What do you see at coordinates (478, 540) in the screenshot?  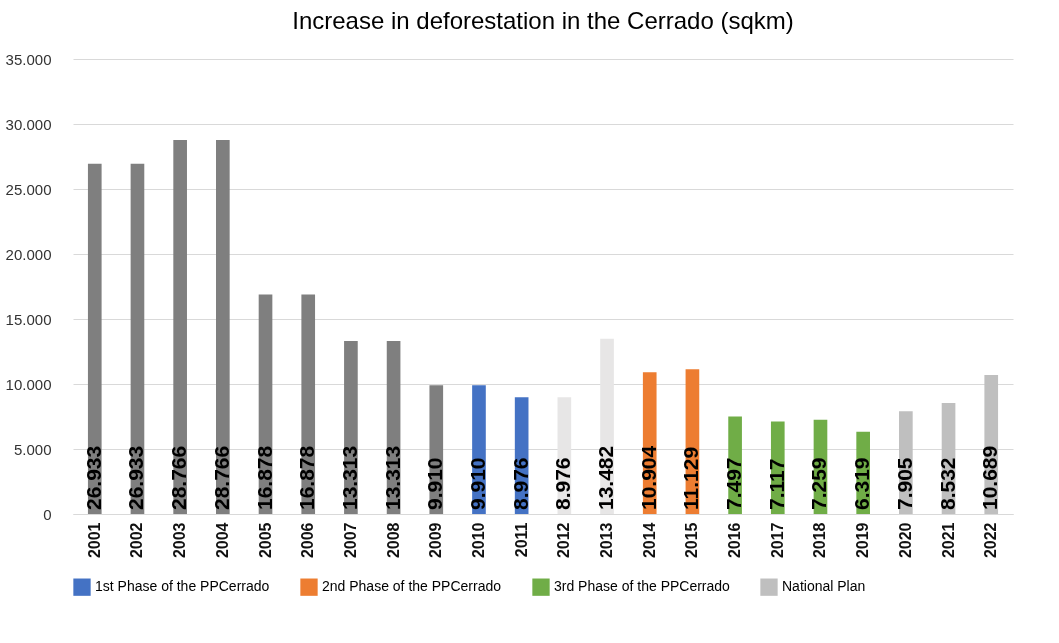 I see `x-tick-label: 2010` at bounding box center [478, 540].